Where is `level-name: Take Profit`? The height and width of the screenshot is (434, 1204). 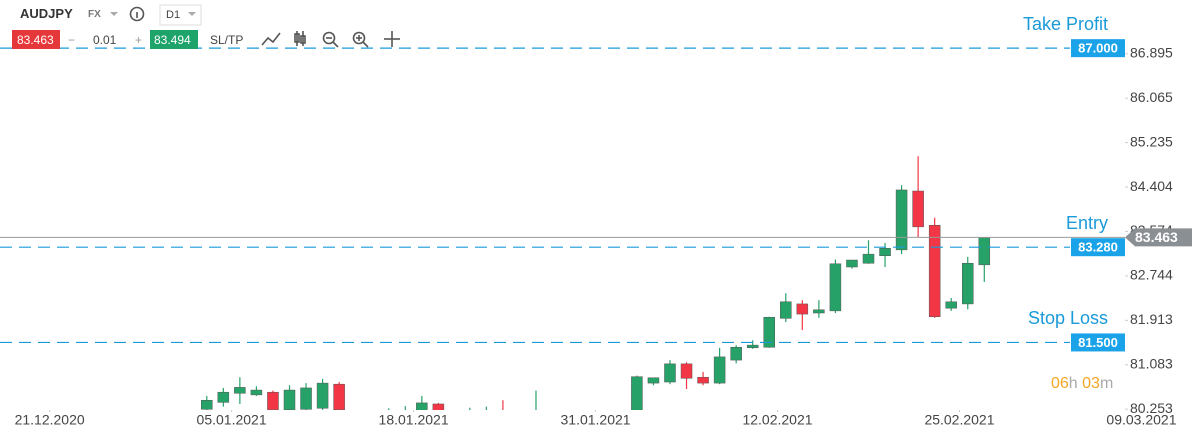 level-name: Take Profit is located at coordinates (1065, 24).